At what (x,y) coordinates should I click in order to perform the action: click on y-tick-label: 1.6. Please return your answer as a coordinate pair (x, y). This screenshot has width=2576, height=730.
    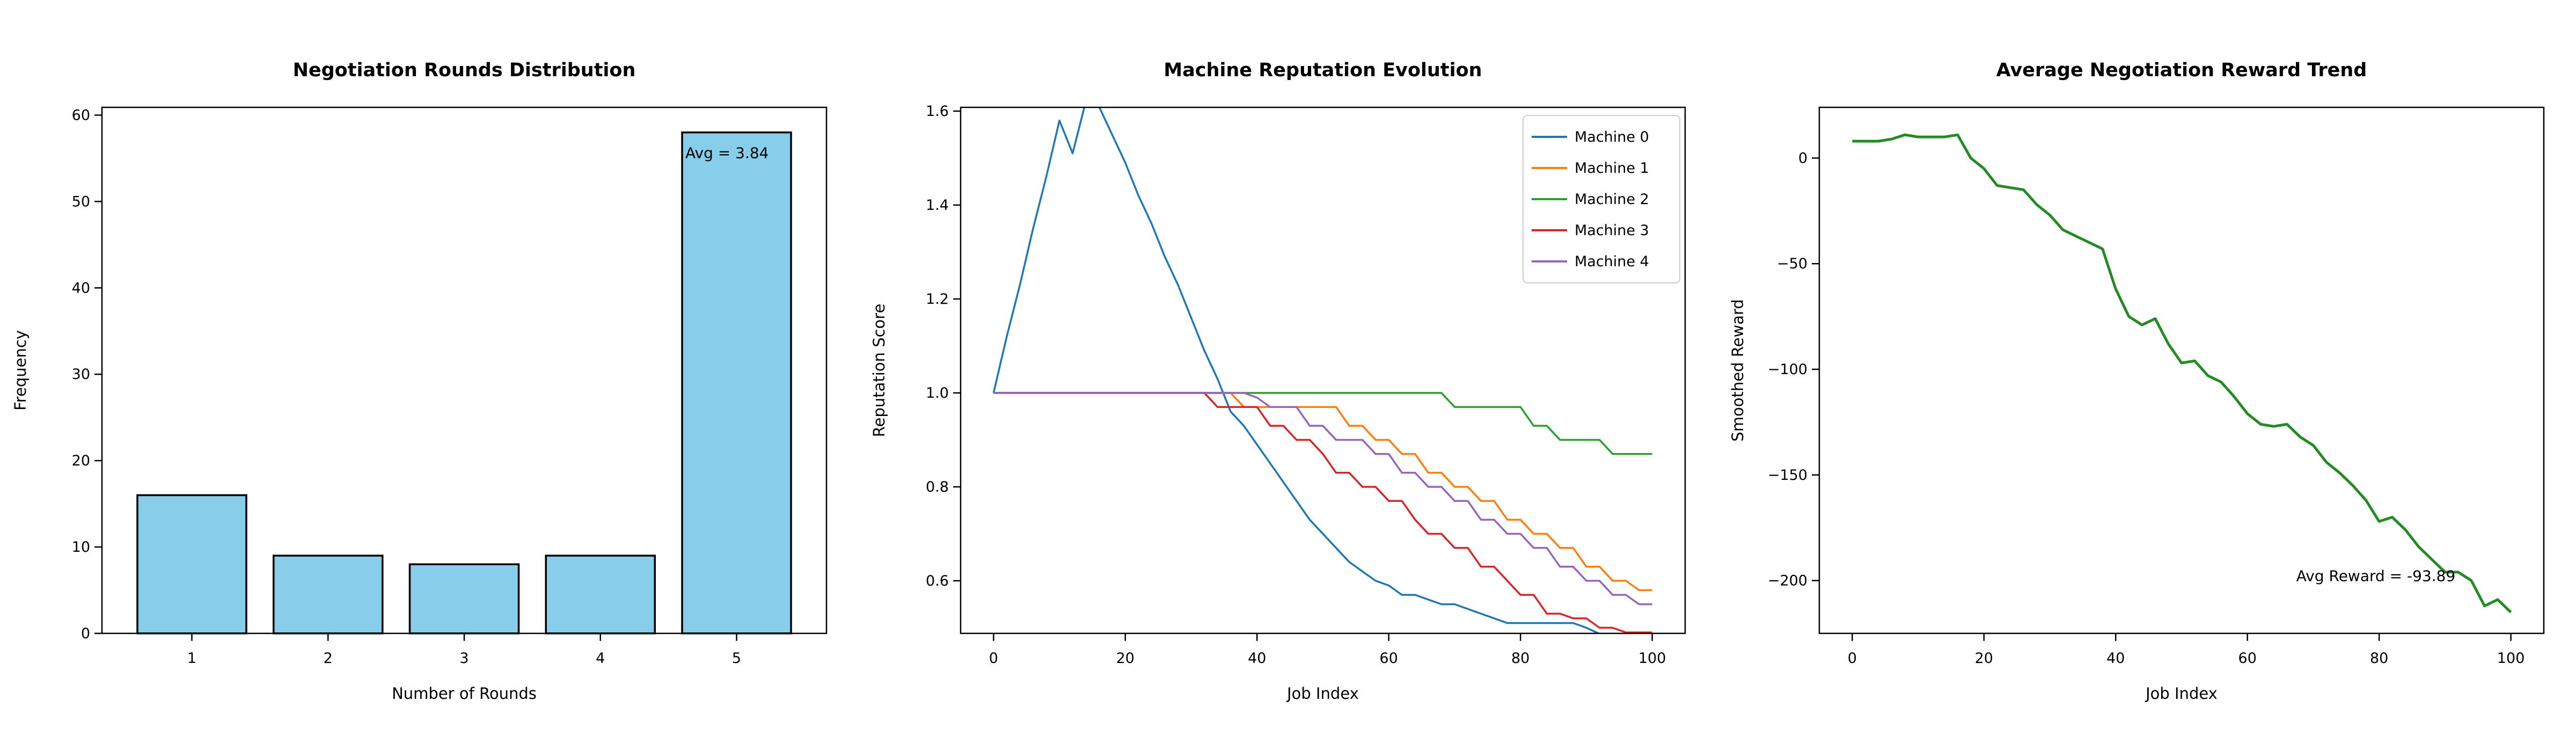
    Looking at the image, I should click on (937, 111).